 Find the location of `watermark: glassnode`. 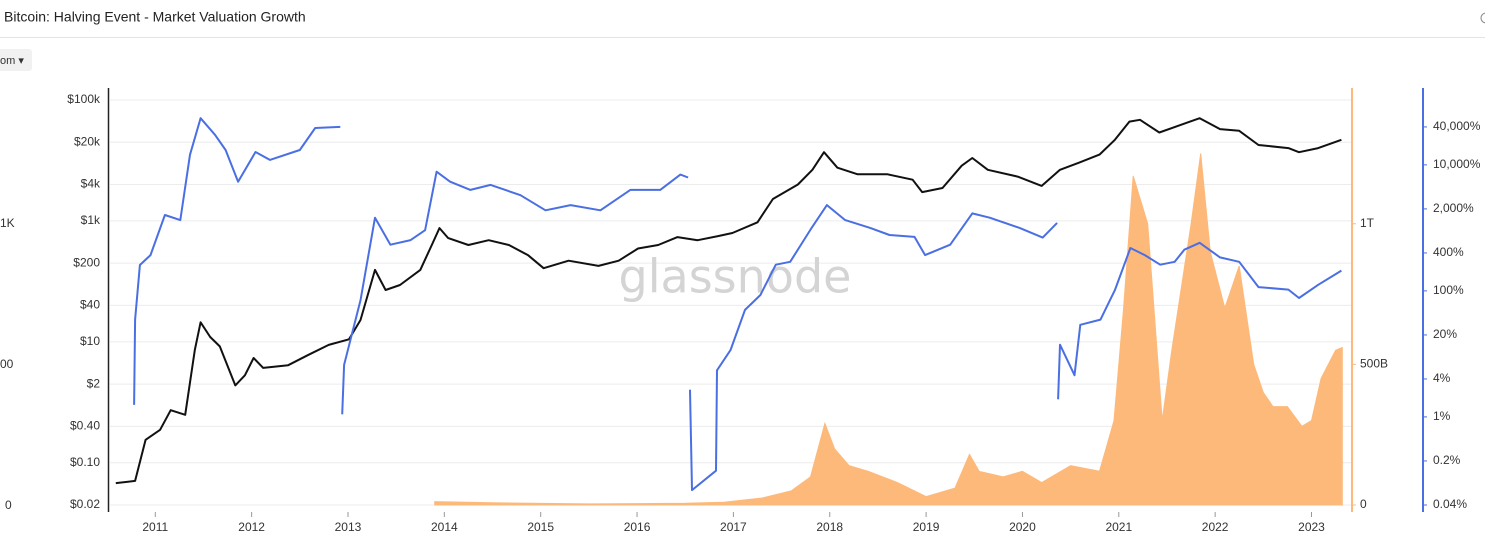

watermark: glassnode is located at coordinates (735, 277).